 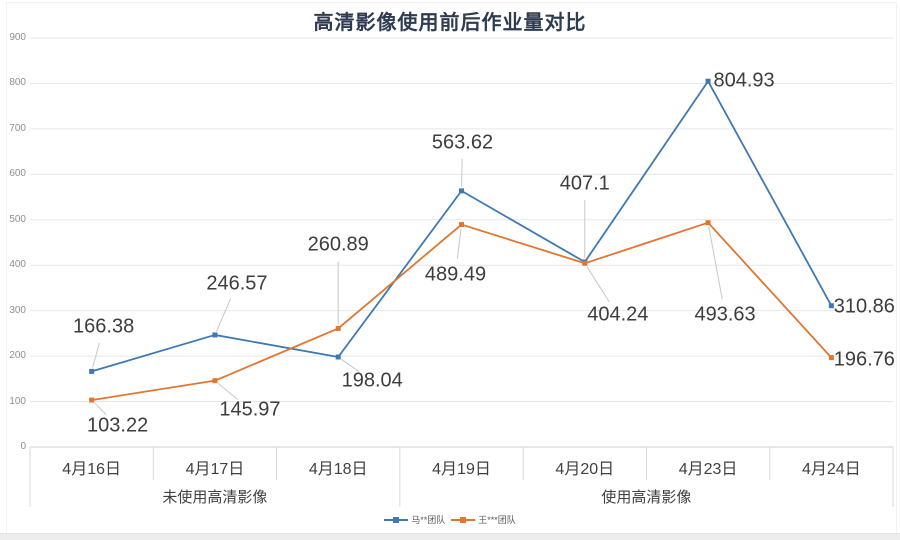 What do you see at coordinates (338, 469) in the screenshot?
I see `x-axis-category-label: 4月18日` at bounding box center [338, 469].